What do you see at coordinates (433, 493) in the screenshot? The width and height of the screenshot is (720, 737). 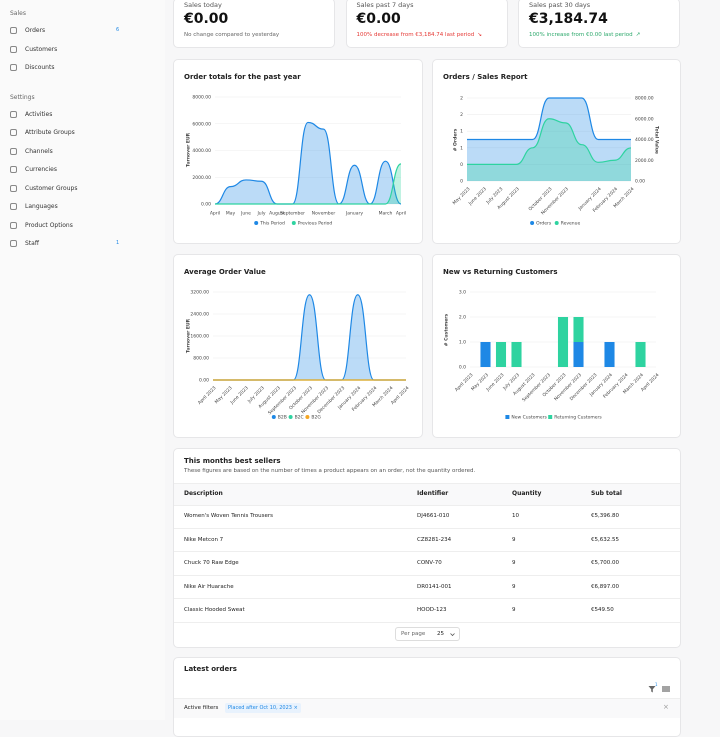 I see `column-header: Identifier` at bounding box center [433, 493].